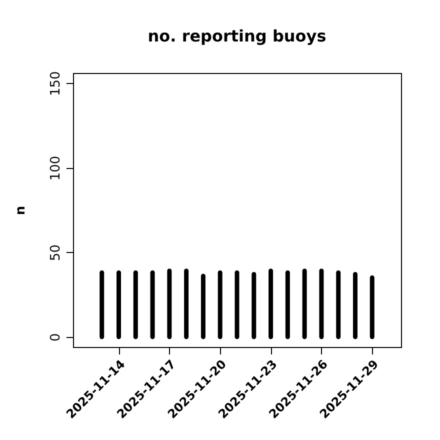  I want to click on y-tick-label: 50, so click(56, 253).